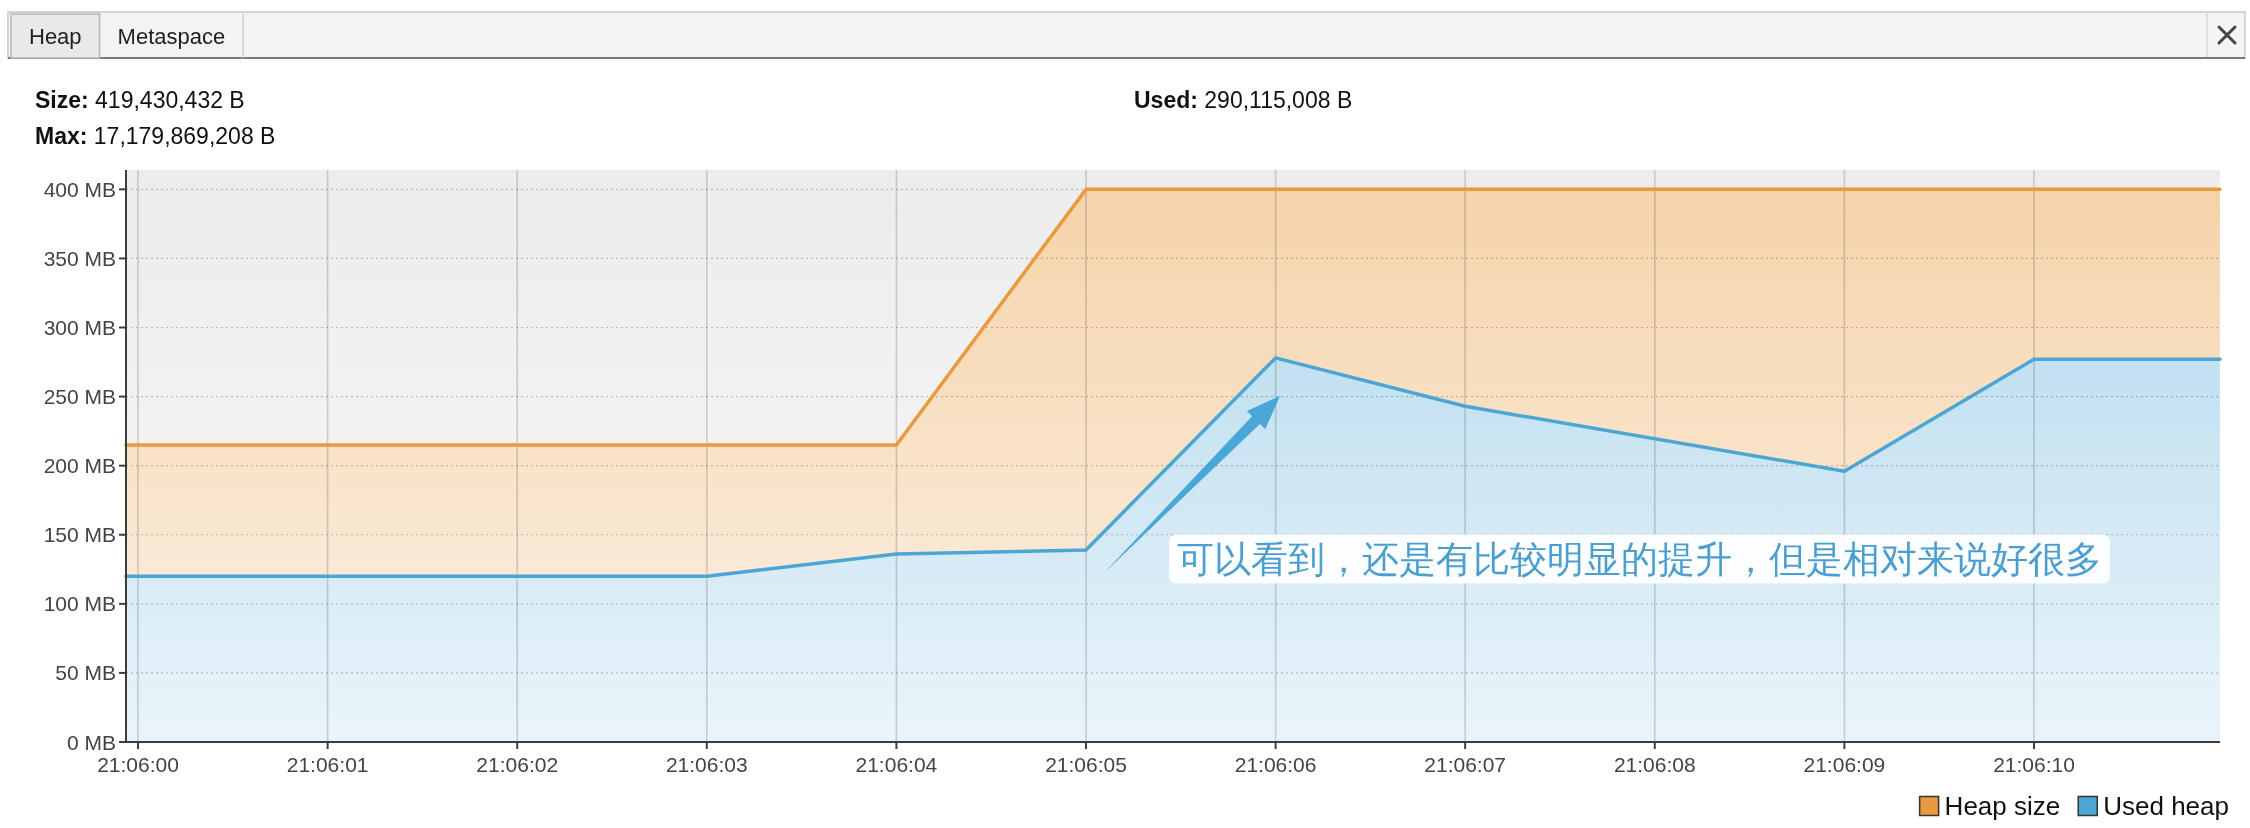  Describe the element at coordinates (79, 604) in the screenshot. I see `ytick: 100 MB` at that location.